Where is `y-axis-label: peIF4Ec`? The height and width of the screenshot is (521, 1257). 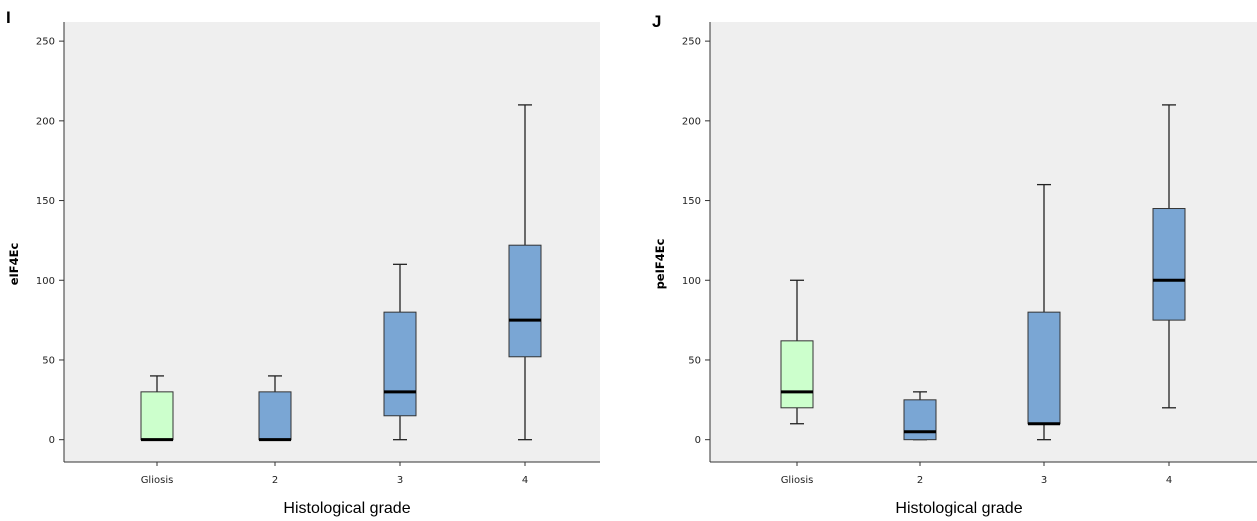
y-axis-label: peIF4Ec is located at coordinates (660, 263).